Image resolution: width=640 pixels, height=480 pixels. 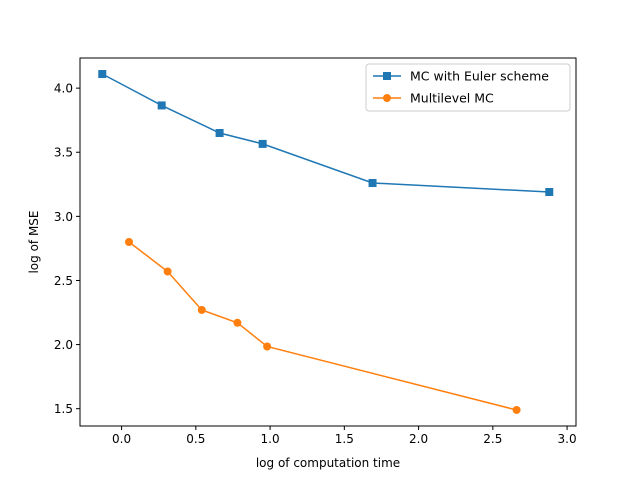 I want to click on legend-marker-square, so click(x=387, y=76).